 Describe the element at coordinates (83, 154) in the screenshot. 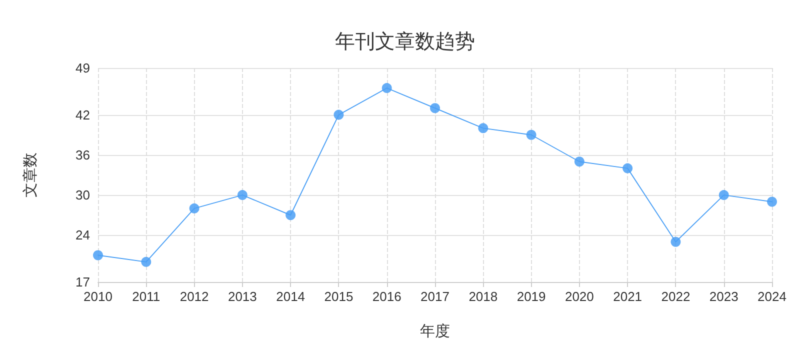

I see `y-tick-label: 36` at that location.